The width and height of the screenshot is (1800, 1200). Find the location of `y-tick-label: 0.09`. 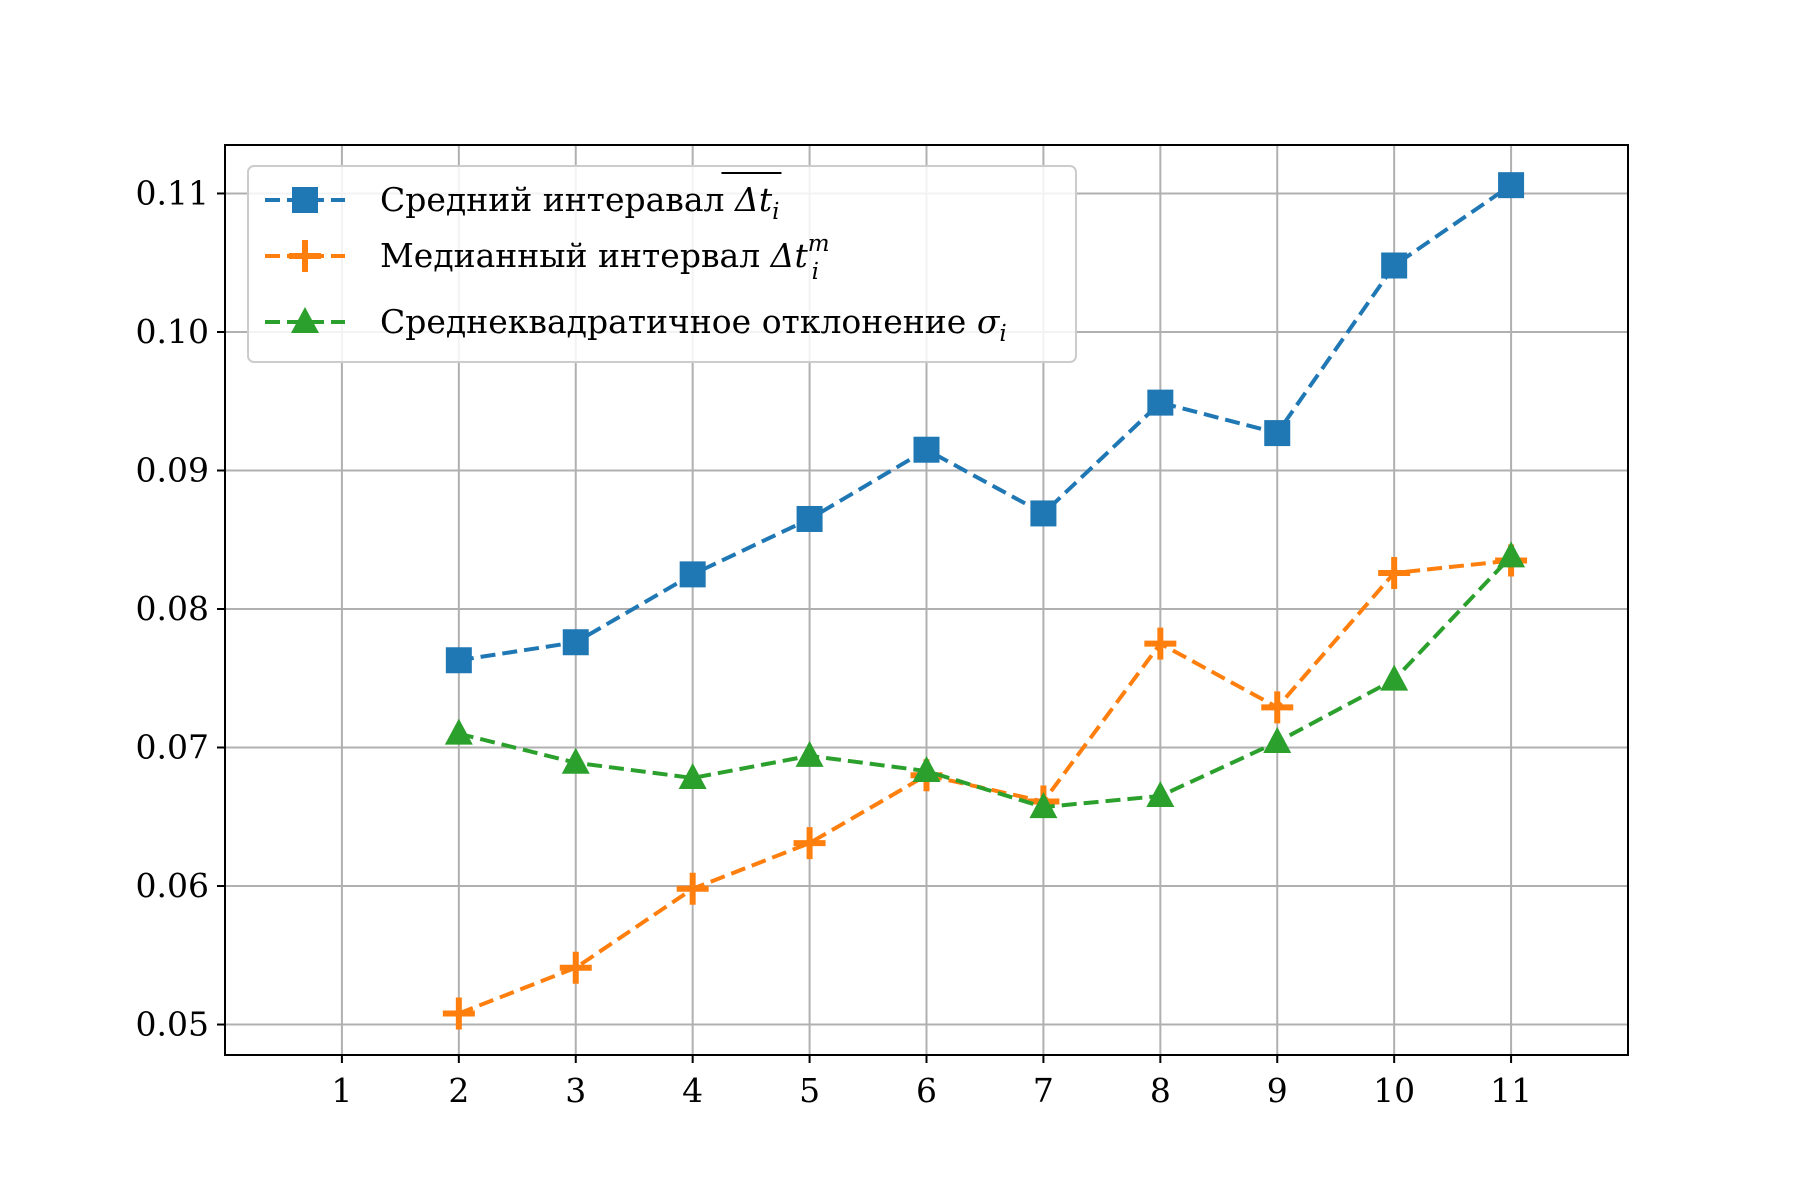

y-tick-label: 0.09 is located at coordinates (172, 469).